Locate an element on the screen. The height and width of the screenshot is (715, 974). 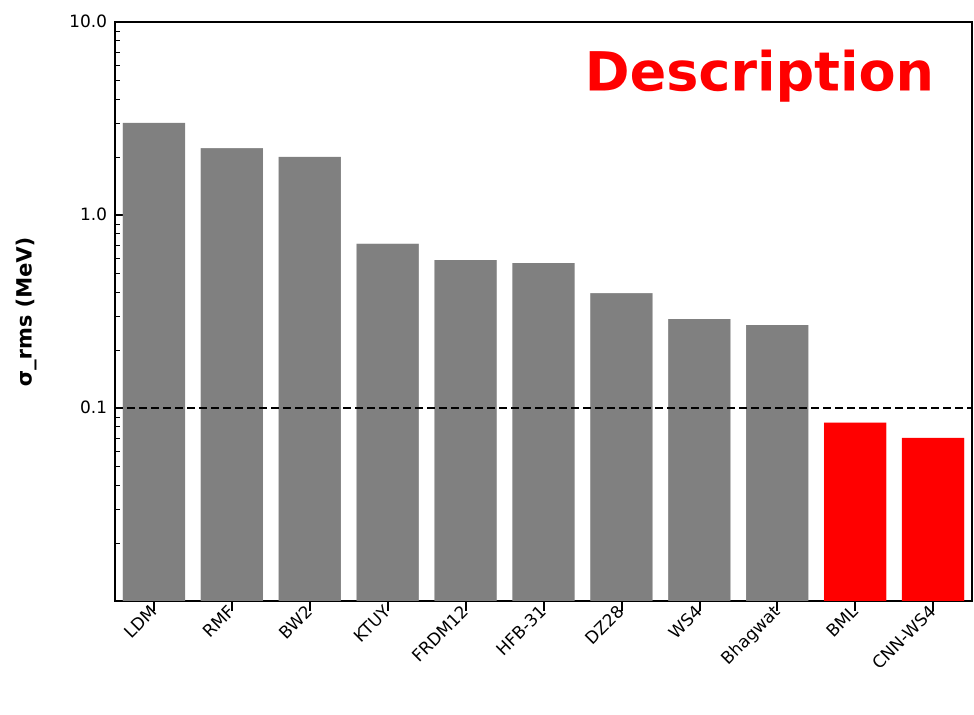
annotation: Description is located at coordinates (759, 72).